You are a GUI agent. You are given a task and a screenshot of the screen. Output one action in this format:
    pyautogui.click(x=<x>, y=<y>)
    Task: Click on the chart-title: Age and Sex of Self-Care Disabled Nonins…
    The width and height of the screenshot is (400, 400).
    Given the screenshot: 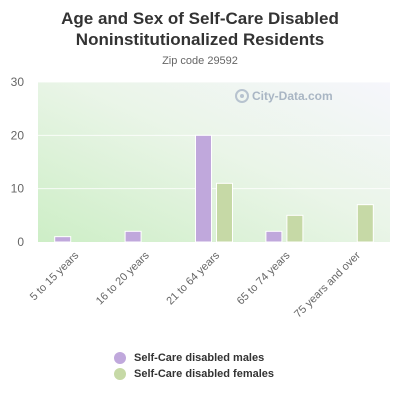 What is the action you would take?
    pyautogui.click(x=200, y=29)
    